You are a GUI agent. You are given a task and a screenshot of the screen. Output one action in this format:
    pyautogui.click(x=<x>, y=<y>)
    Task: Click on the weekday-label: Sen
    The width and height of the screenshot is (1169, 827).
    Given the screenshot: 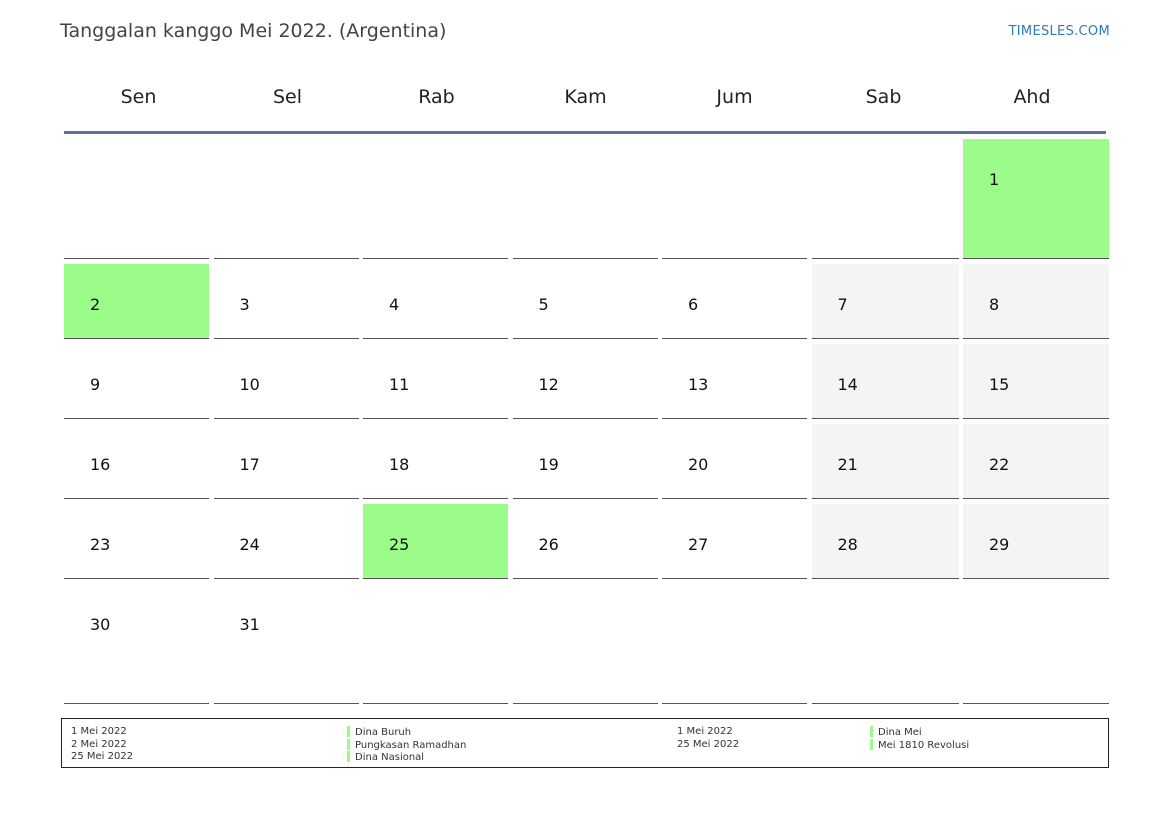 What is the action you would take?
    pyautogui.click(x=138, y=97)
    